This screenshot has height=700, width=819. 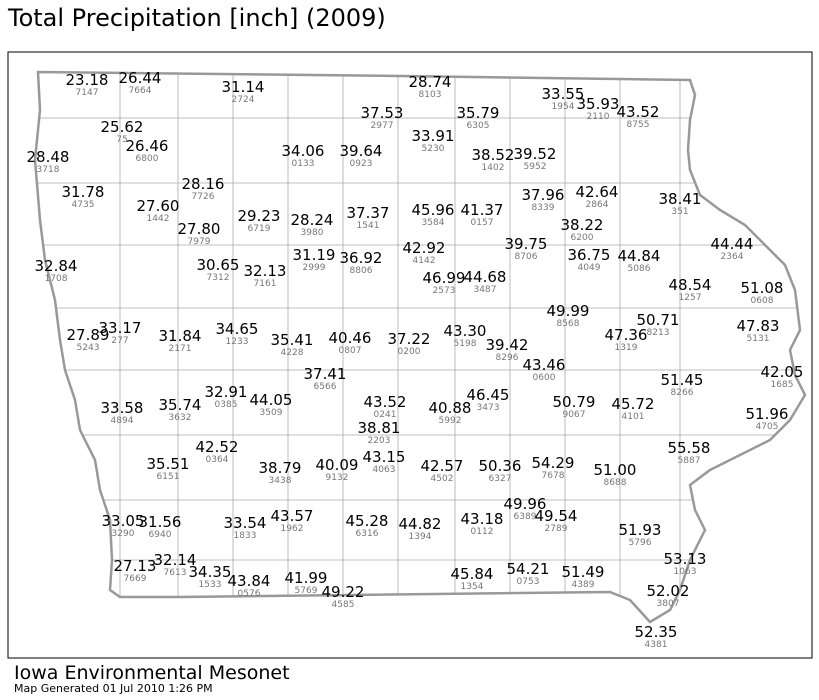 What do you see at coordinates (589, 255) in the screenshot?
I see `station-value: 36.75` at bounding box center [589, 255].